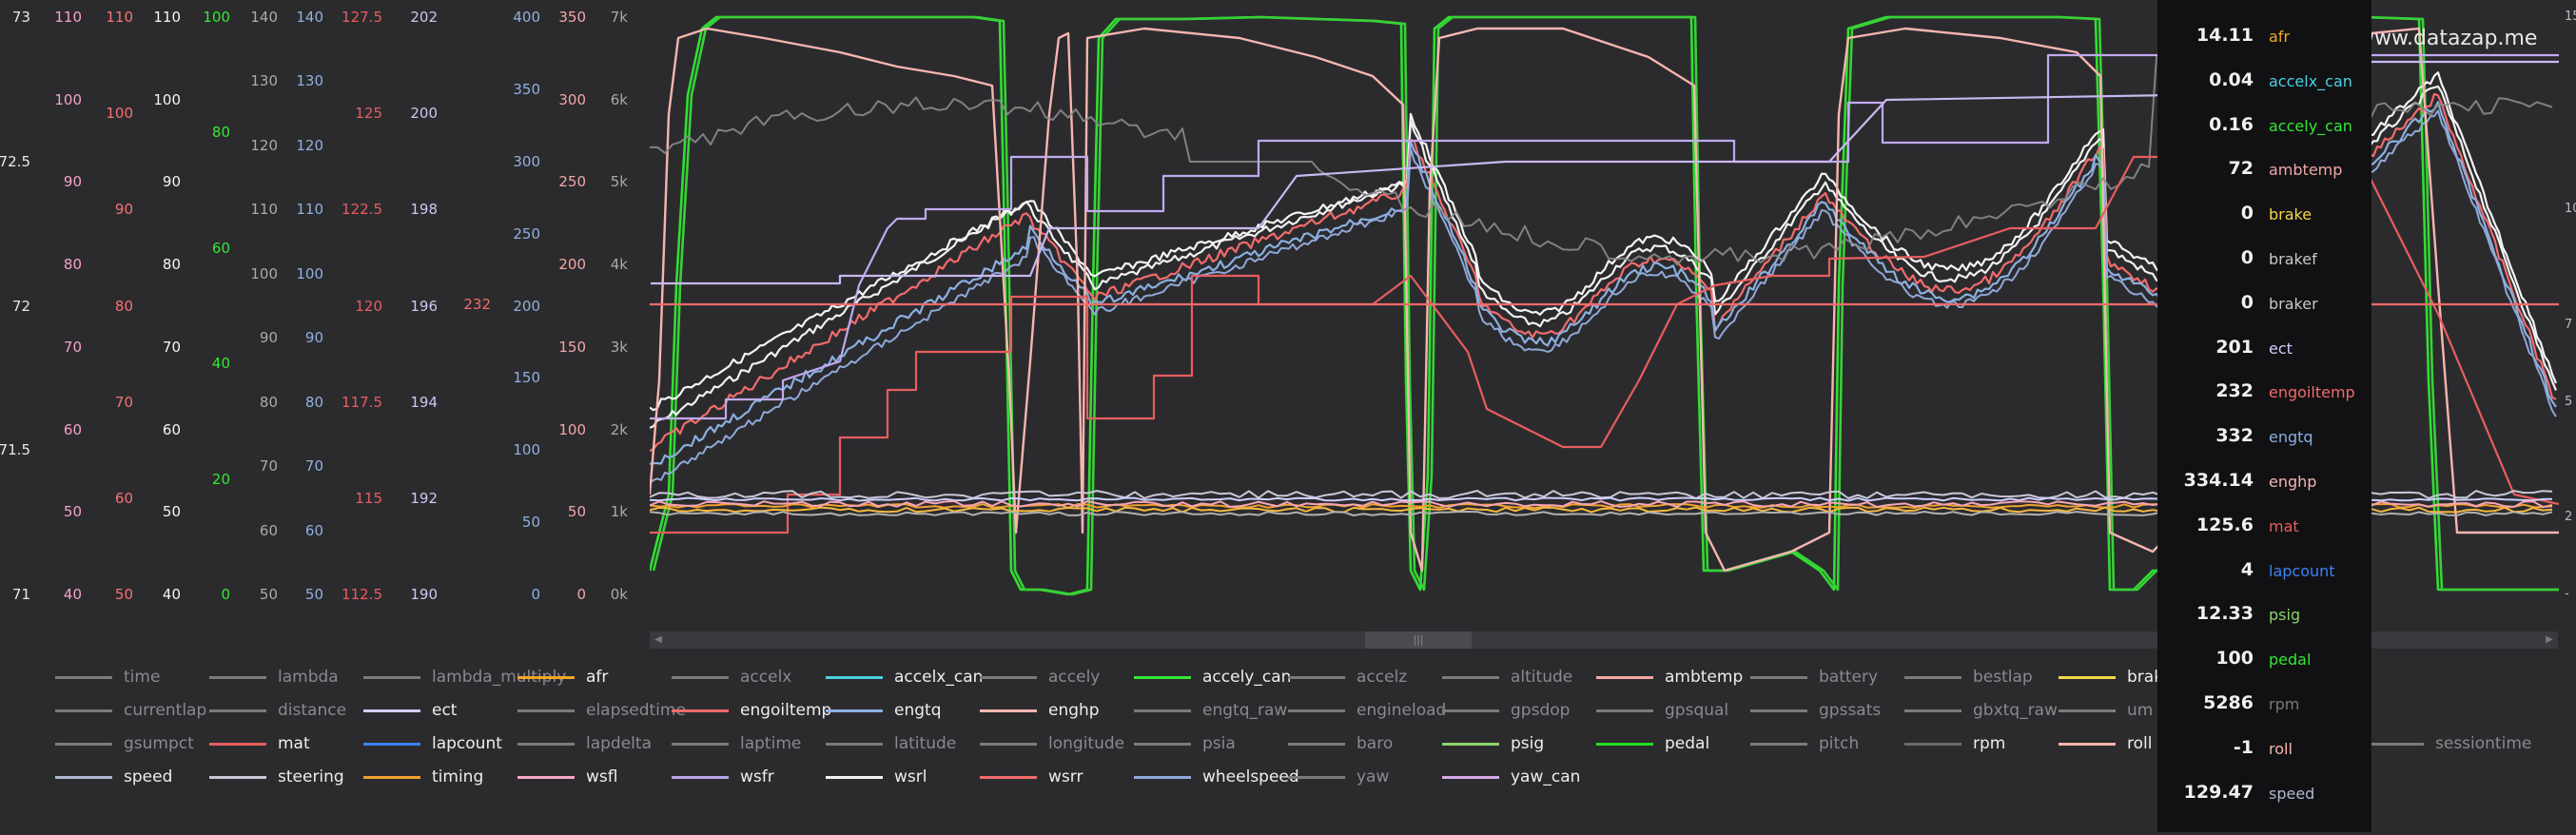 This screenshot has width=2576, height=835. Describe the element at coordinates (567, 777) in the screenshot. I see `legend-item-wsfl: wsfl` at that location.